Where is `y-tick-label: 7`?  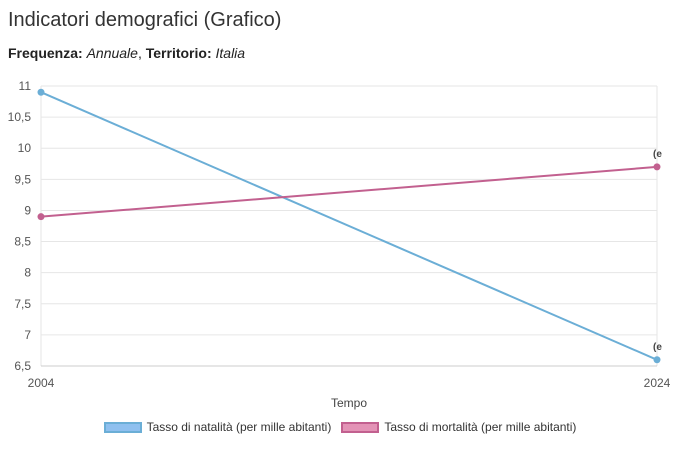
y-tick-label: 7 is located at coordinates (27, 335).